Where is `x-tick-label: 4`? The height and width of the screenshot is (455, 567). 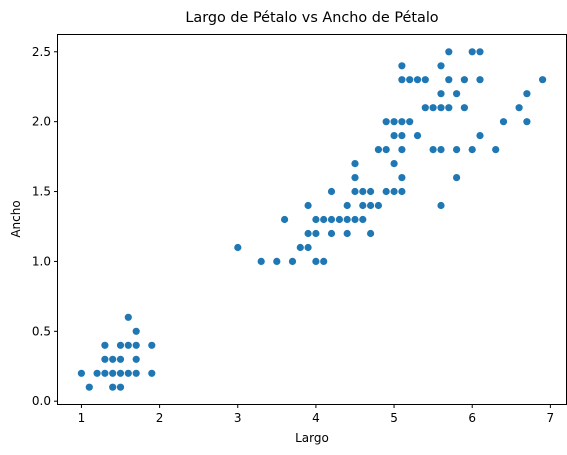 x-tick-label: 4 is located at coordinates (316, 418).